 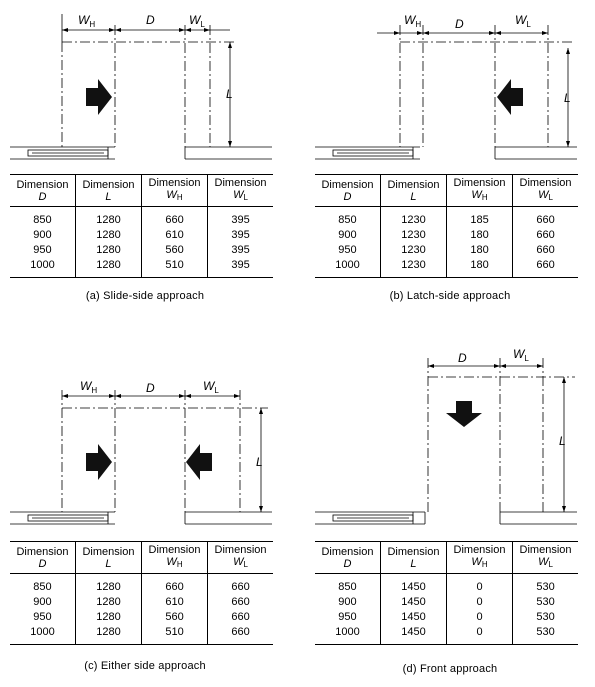 I want to click on table-row: 900 1230 180 660, so click(x=446, y=235).